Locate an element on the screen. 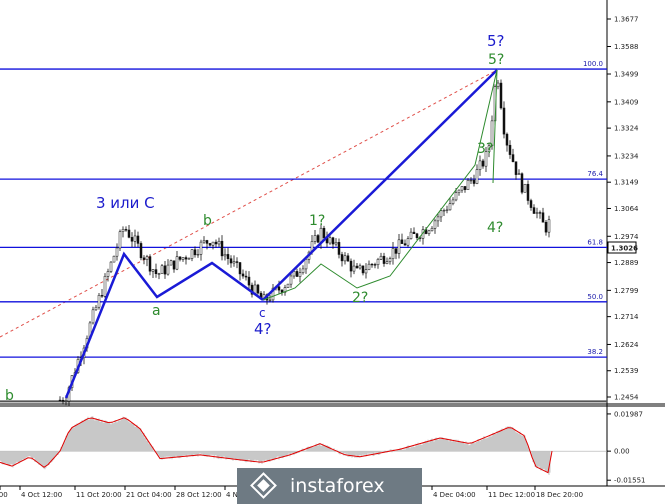  y-tick-label: 1.2454 is located at coordinates (626, 398).